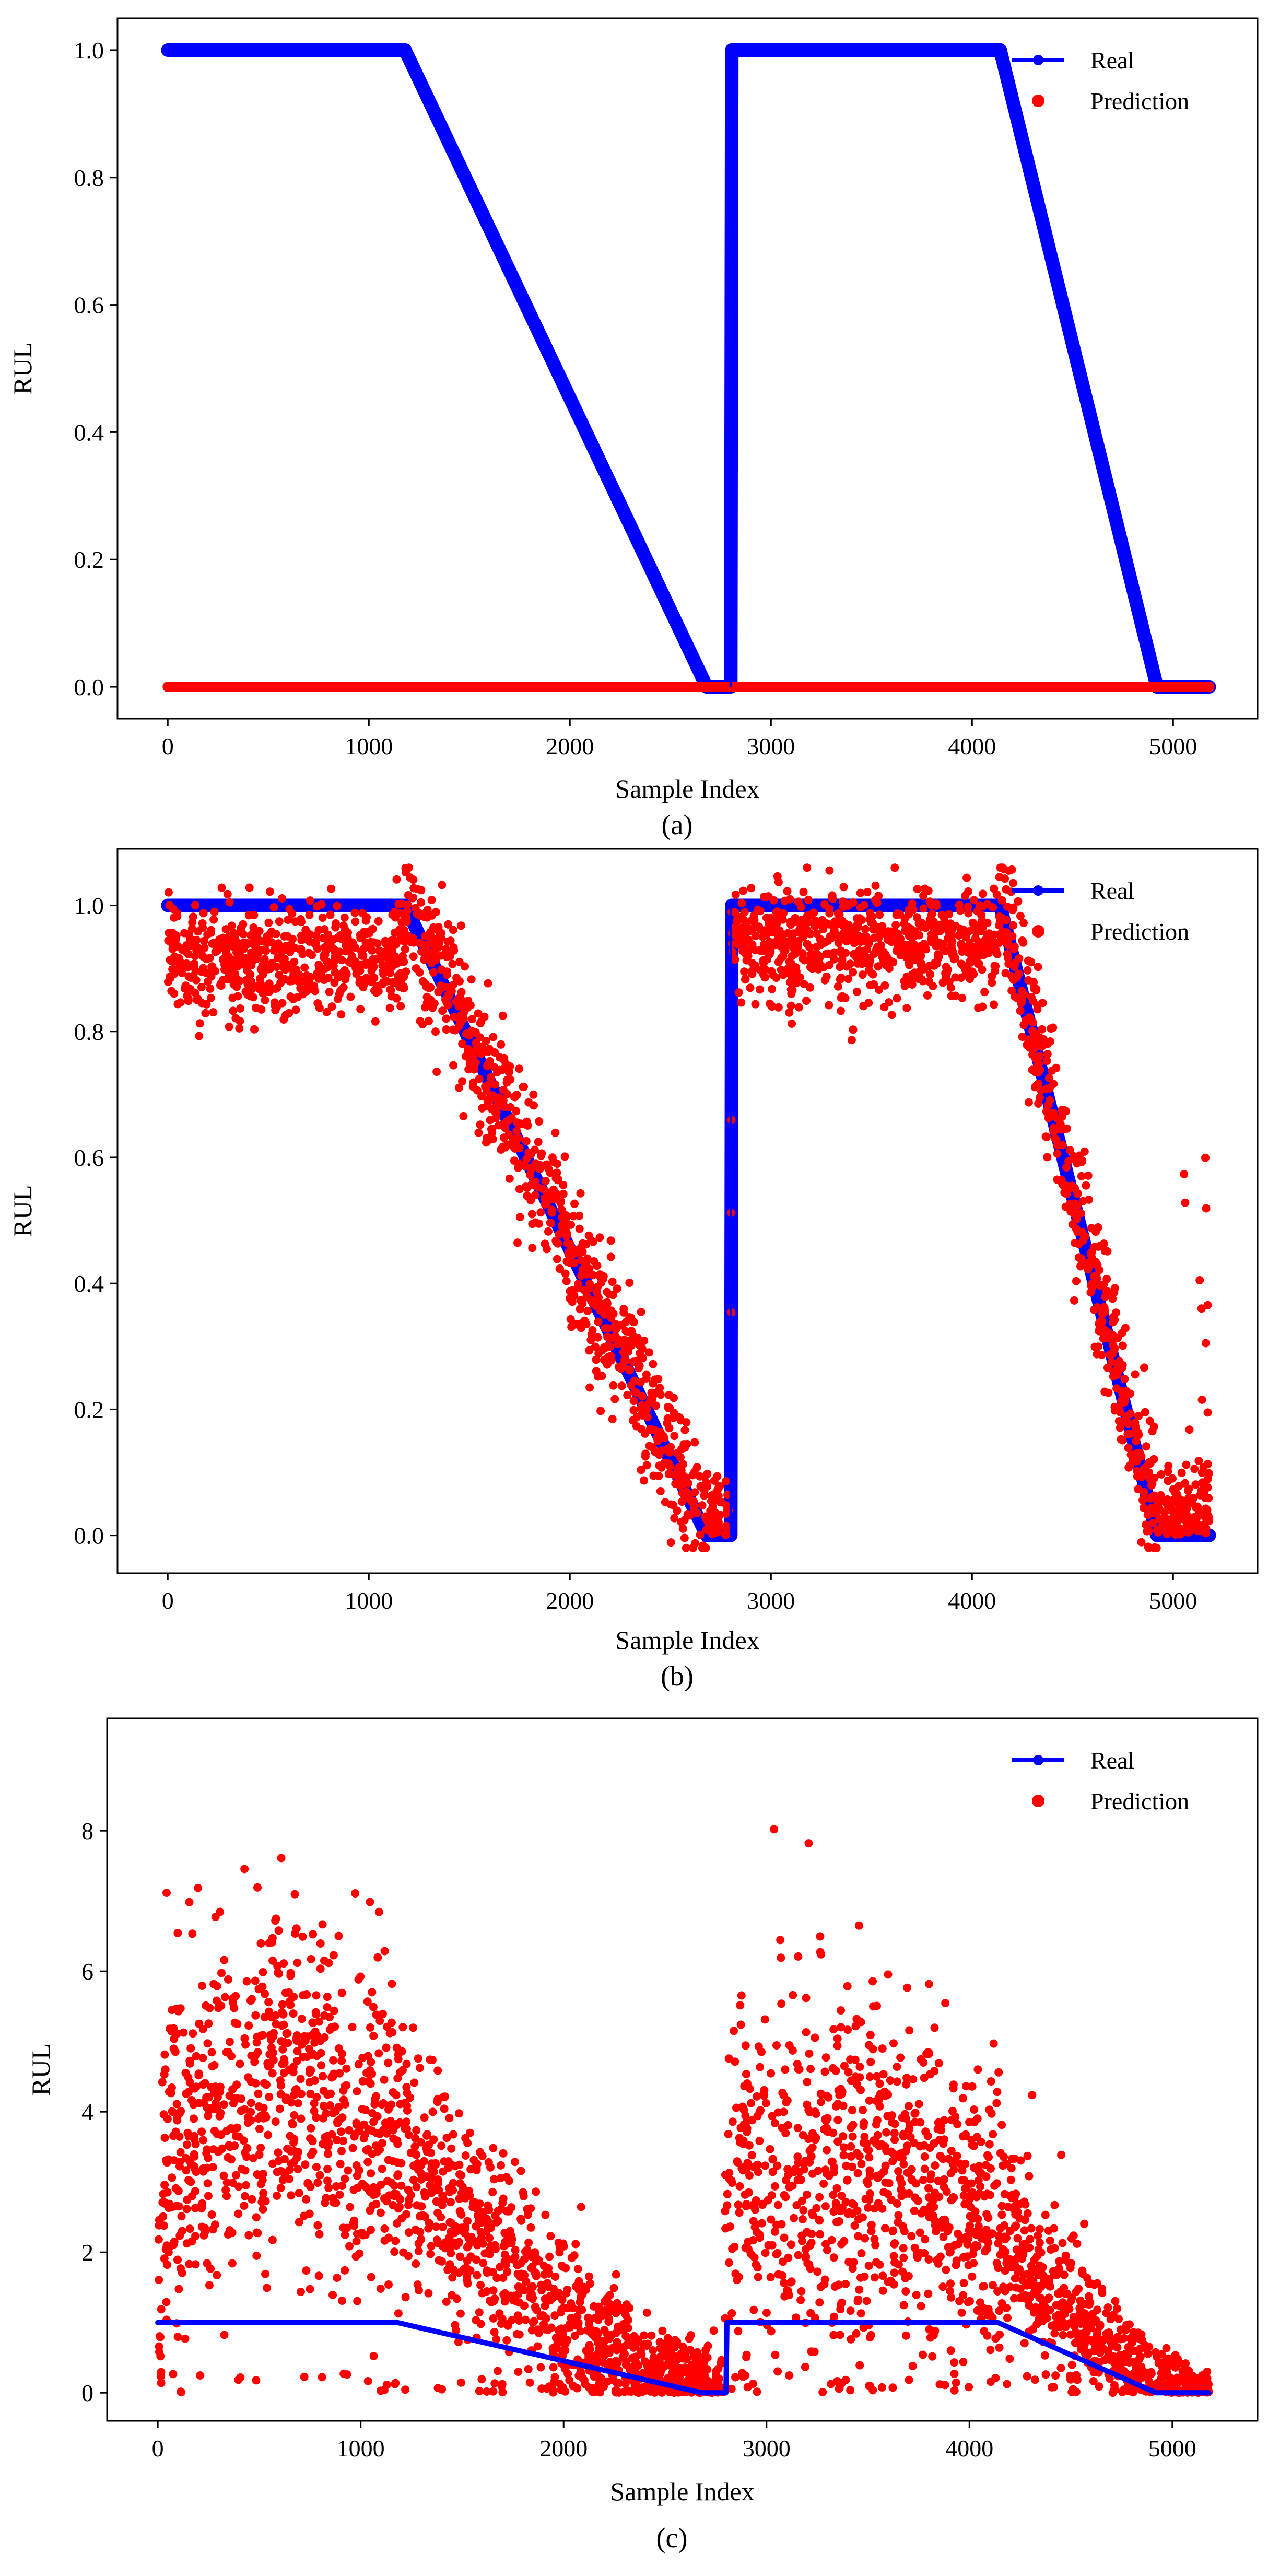 Image resolution: width=1268 pixels, height=2576 pixels. What do you see at coordinates (1139, 931) in the screenshot?
I see `legend-prediction-label: Prediction` at bounding box center [1139, 931].